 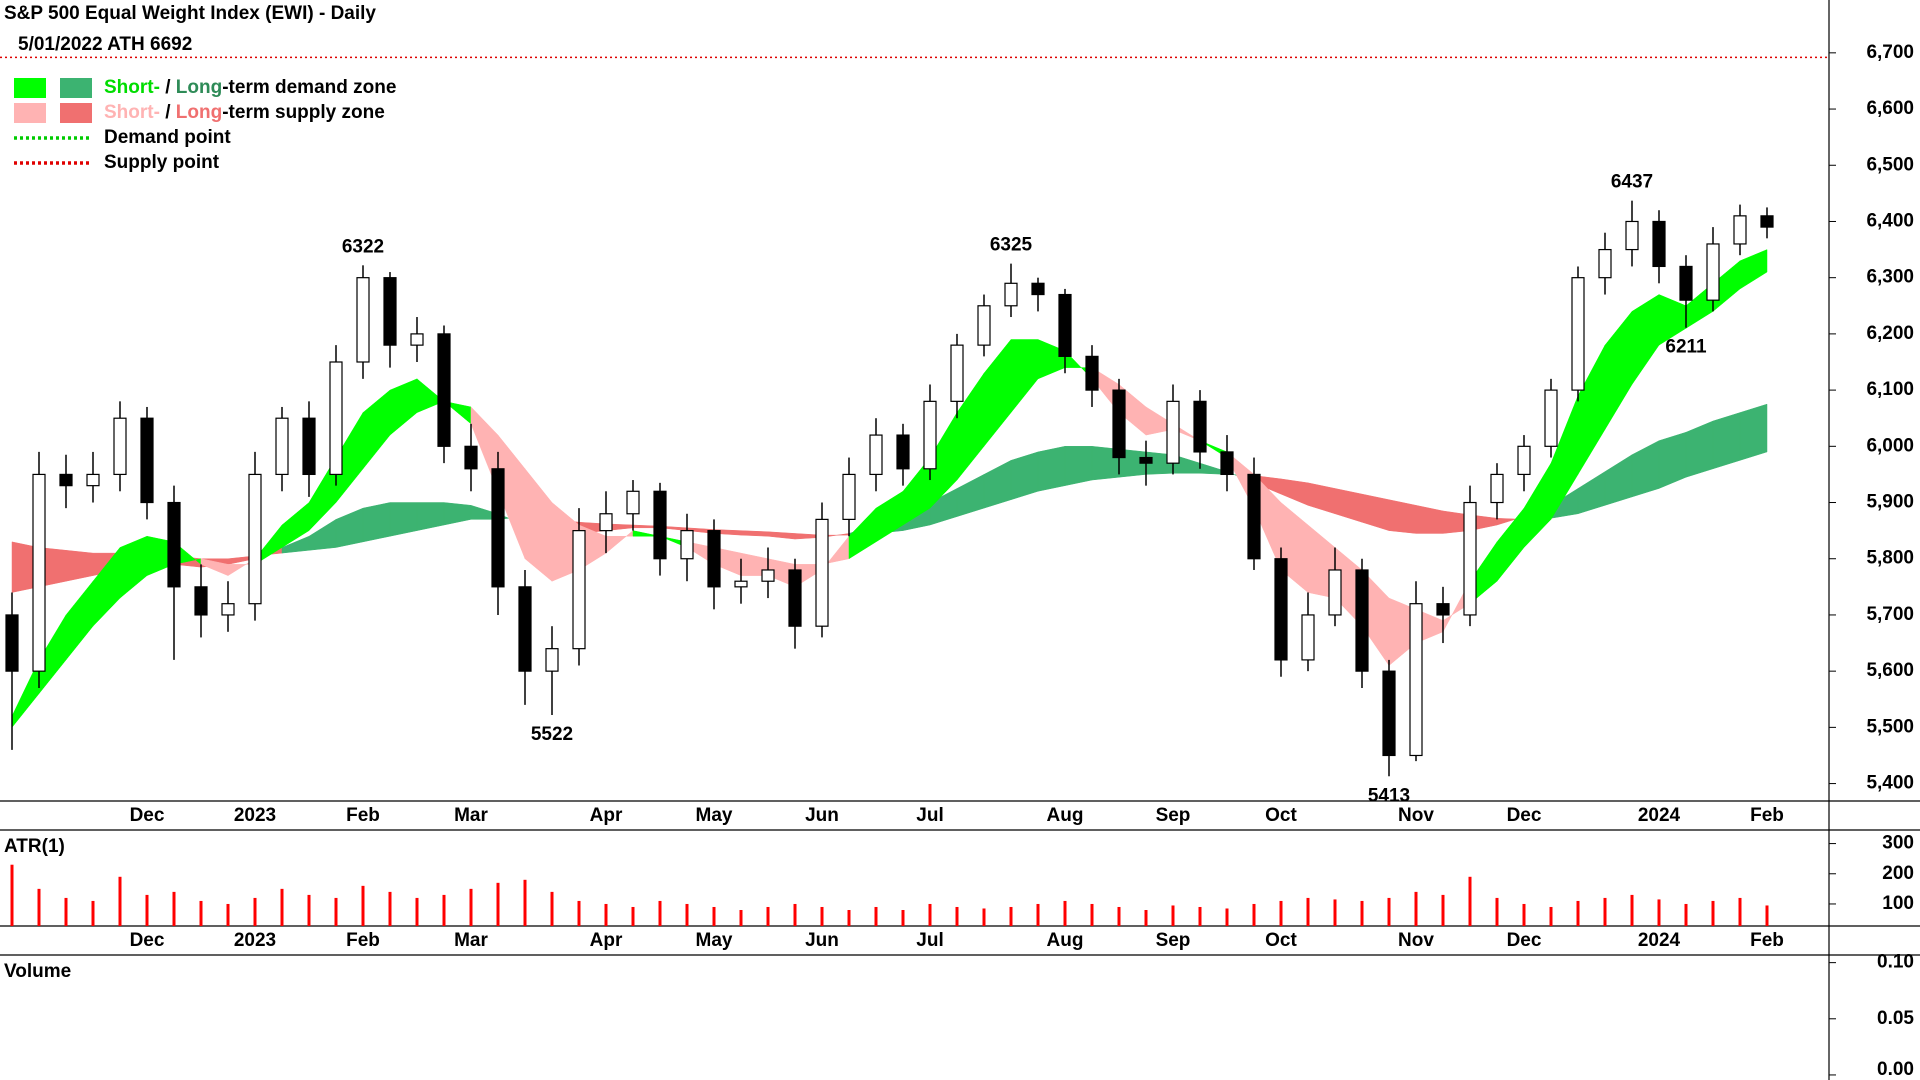 I want to click on legend-text: /, so click(x=168, y=87).